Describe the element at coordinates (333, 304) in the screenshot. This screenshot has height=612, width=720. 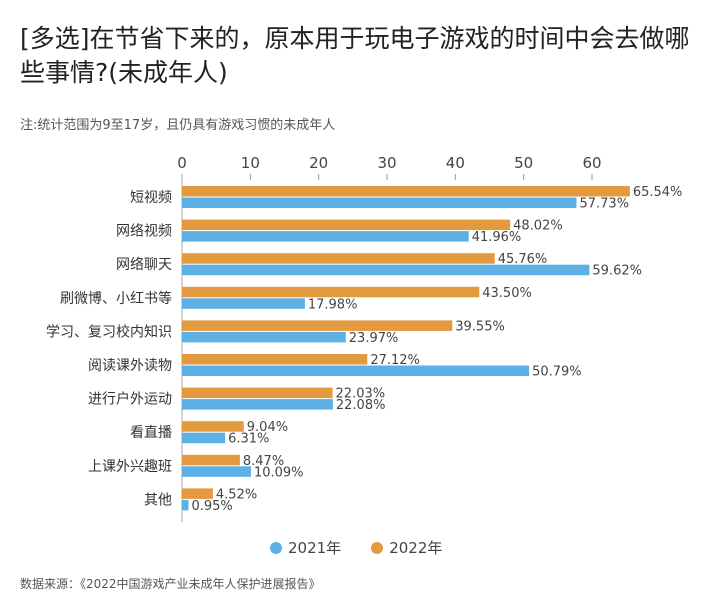
I see `data-label: 17.98%` at that location.